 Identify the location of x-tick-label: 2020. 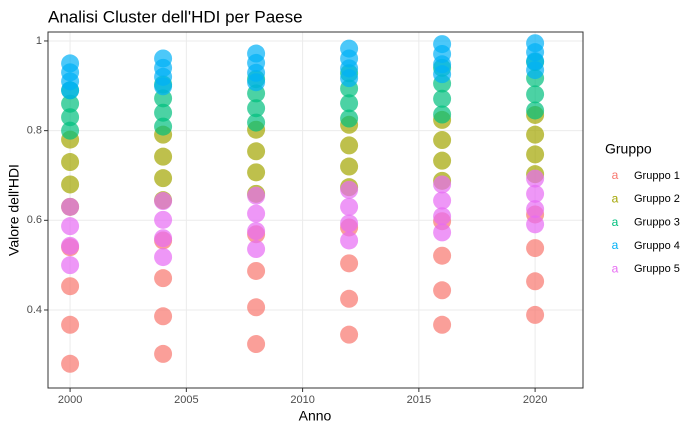
(535, 400).